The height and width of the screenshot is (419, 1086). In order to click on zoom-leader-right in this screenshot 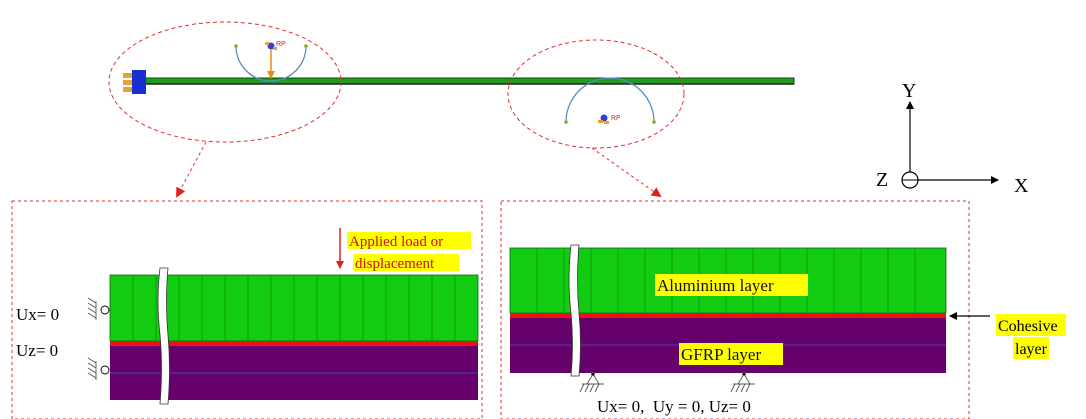, I will do `click(626, 172)`.